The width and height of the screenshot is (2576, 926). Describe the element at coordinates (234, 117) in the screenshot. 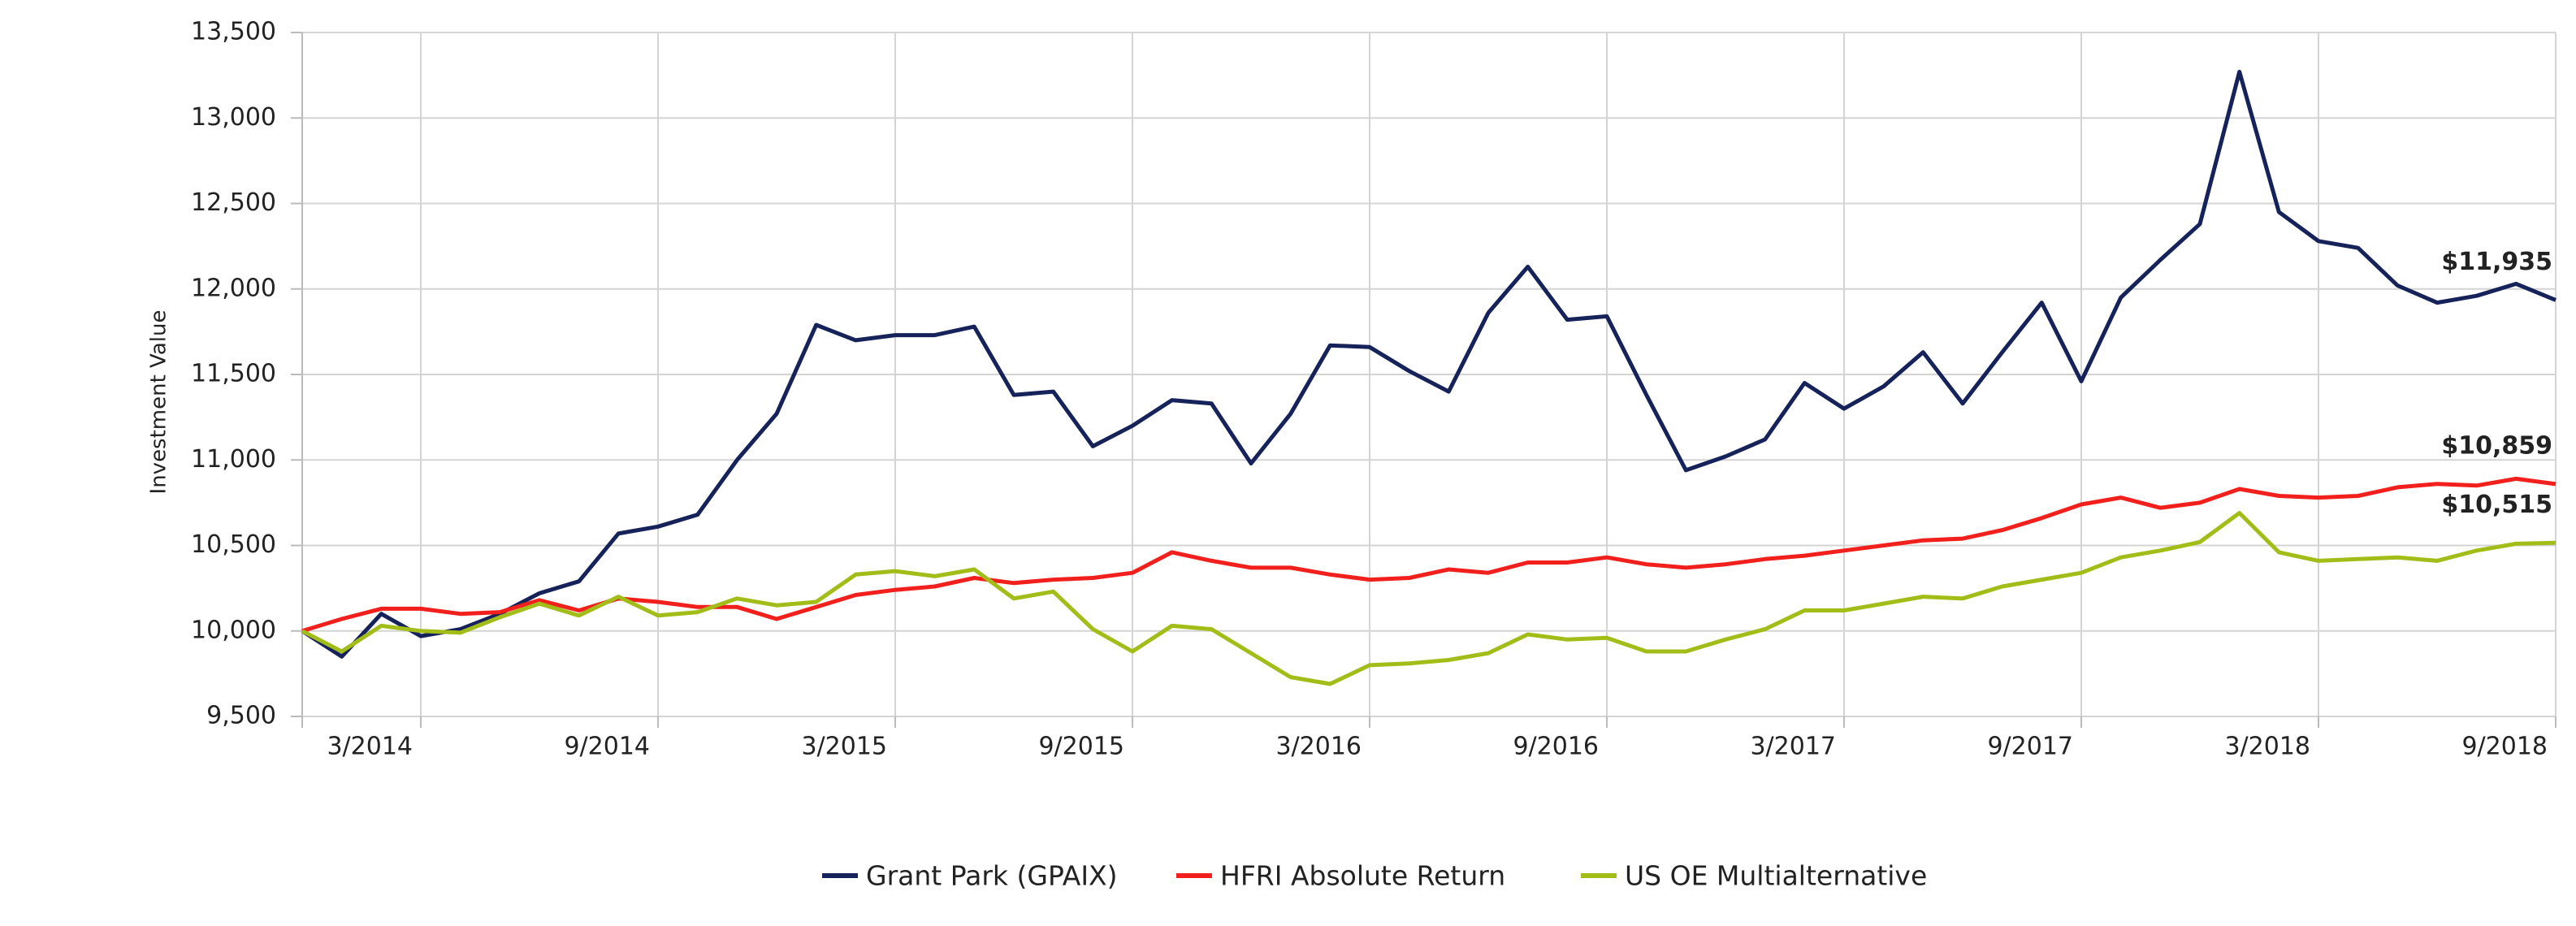

I see `y-tick-label: 13,000` at that location.